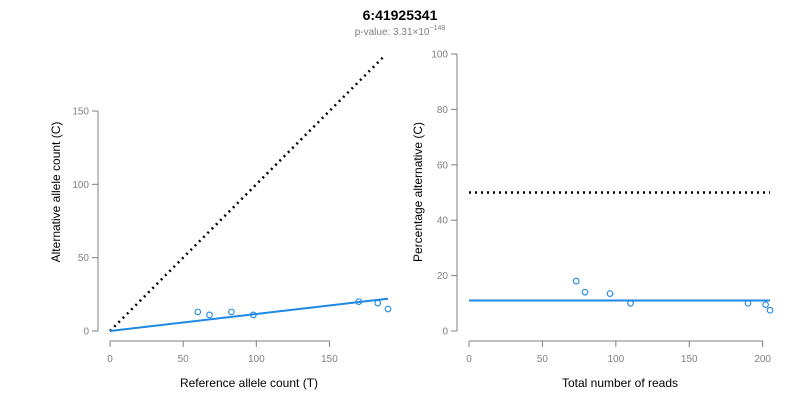 The width and height of the screenshot is (800, 400). What do you see at coordinates (762, 359) in the screenshot?
I see `right-x-tick-label: 200` at bounding box center [762, 359].